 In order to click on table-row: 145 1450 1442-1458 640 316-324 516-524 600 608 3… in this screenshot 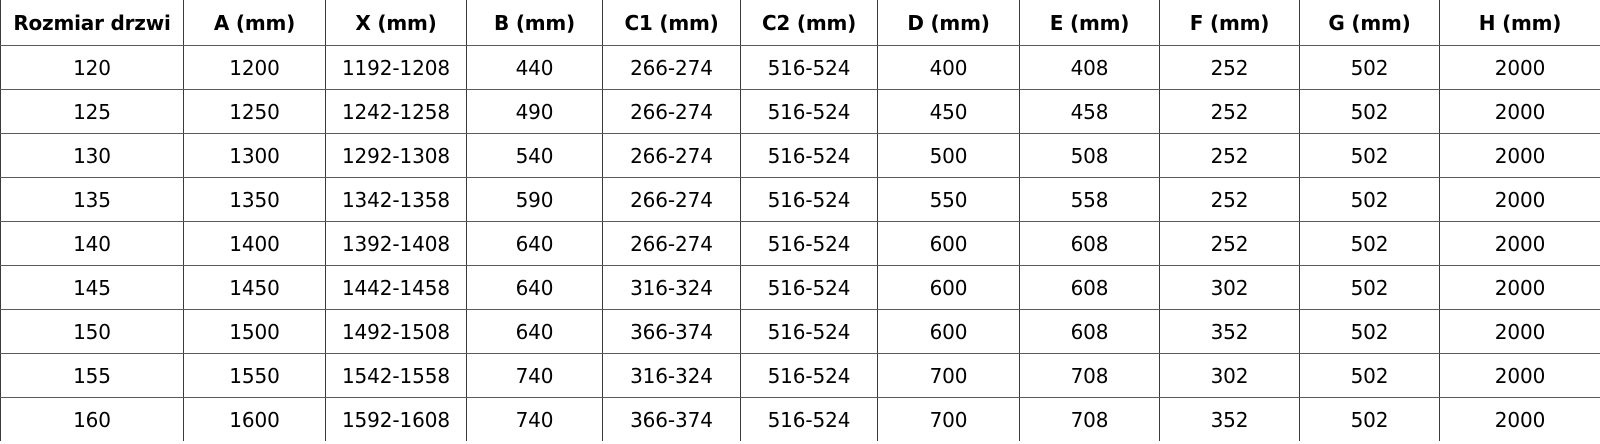, I will do `click(800, 287)`.